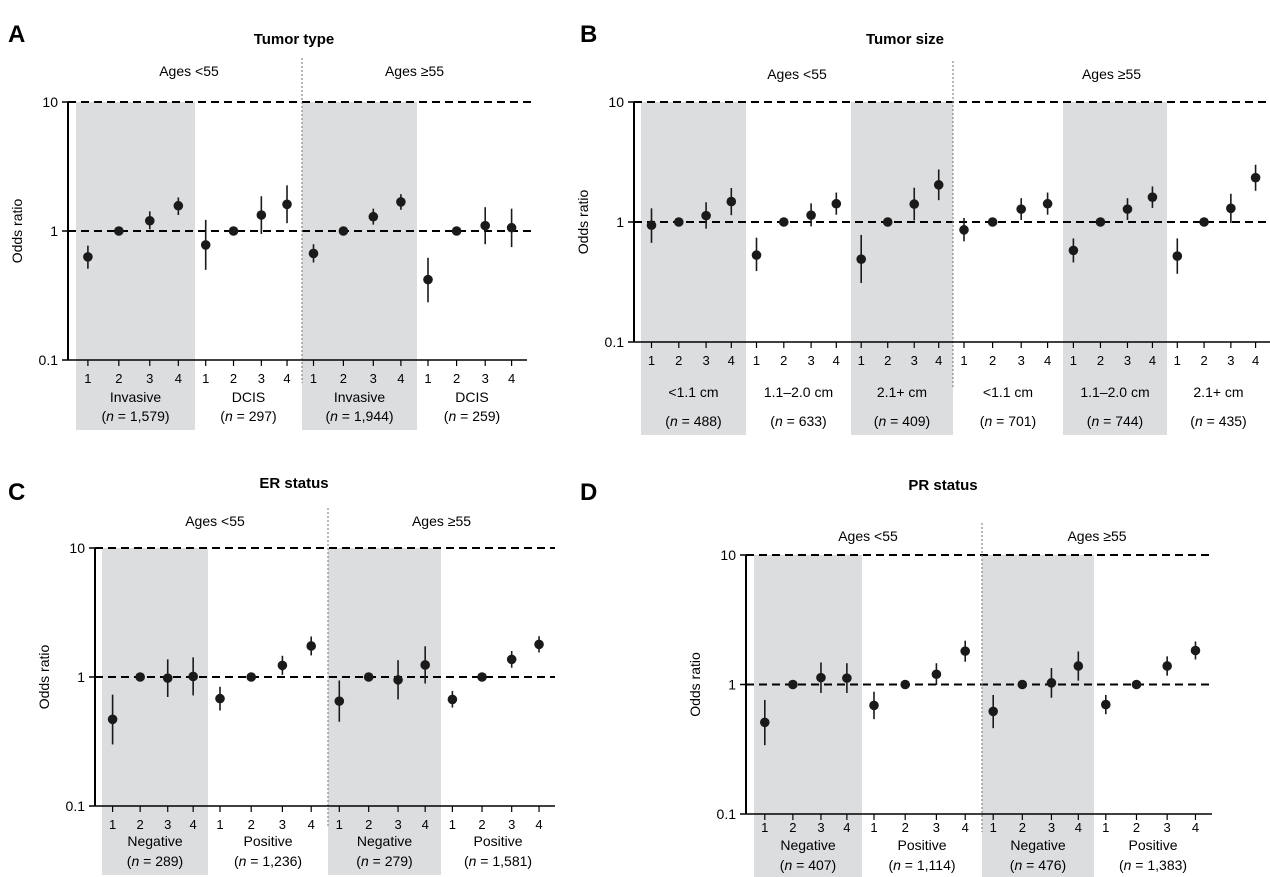  Describe the element at coordinates (588, 34) in the screenshot. I see `panel-letter: B` at that location.